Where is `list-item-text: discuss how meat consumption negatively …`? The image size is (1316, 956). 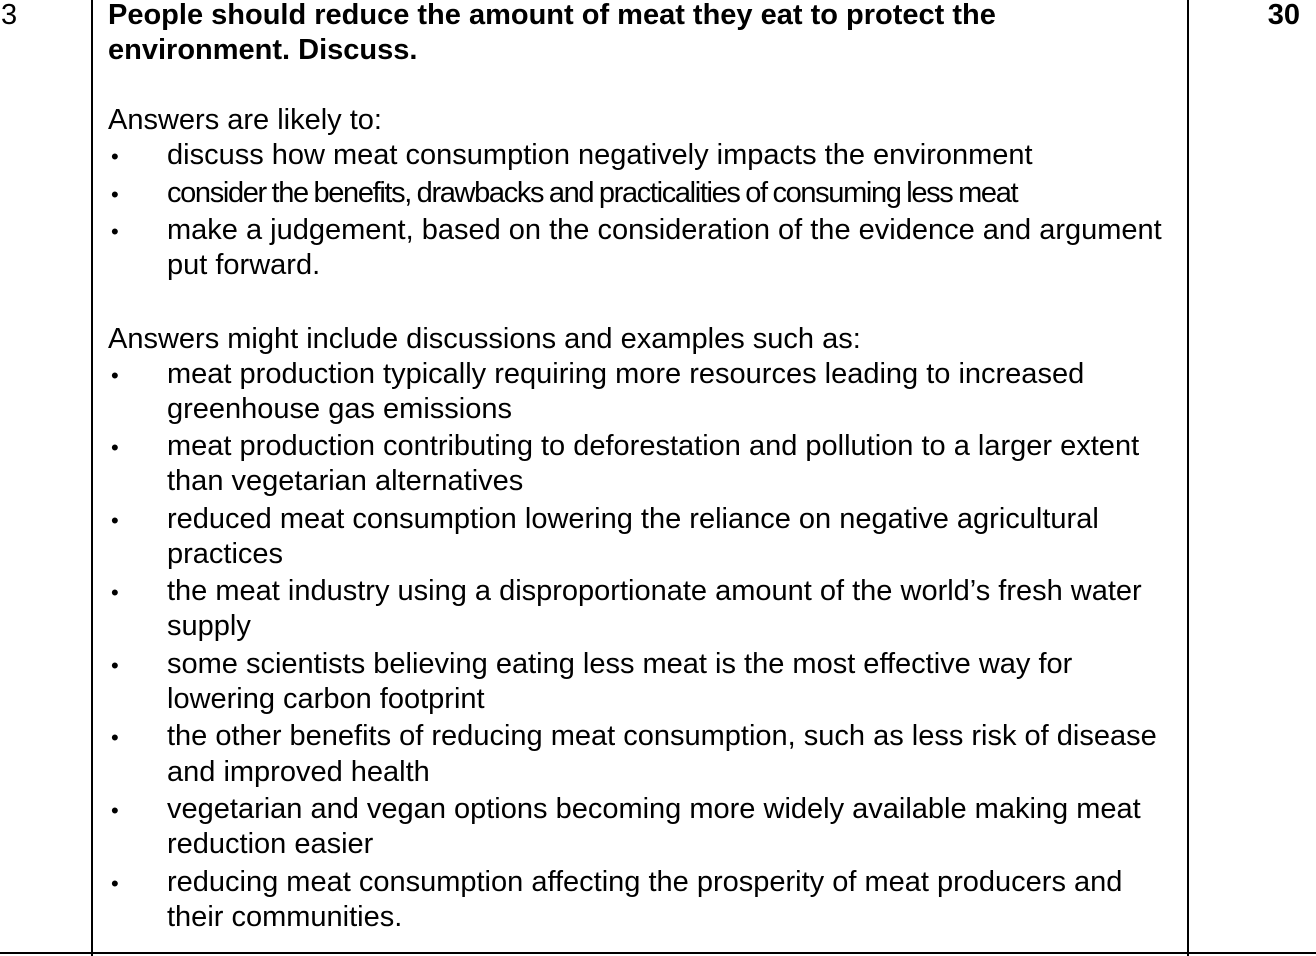 list-item-text: discuss how meat consumption negatively … is located at coordinates (600, 155).